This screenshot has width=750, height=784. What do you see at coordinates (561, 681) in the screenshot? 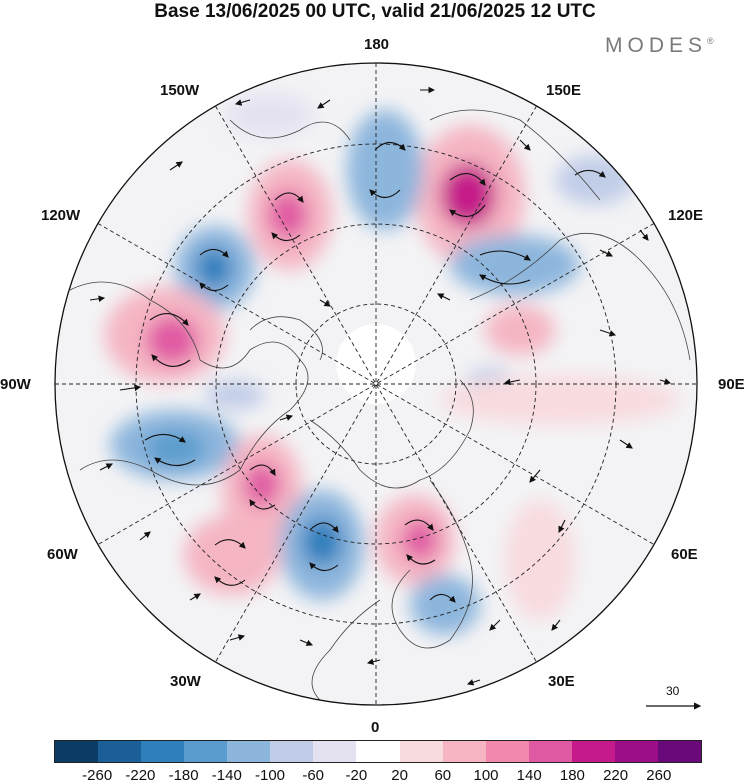
I see `lon-label-30e: 30E` at bounding box center [561, 681].